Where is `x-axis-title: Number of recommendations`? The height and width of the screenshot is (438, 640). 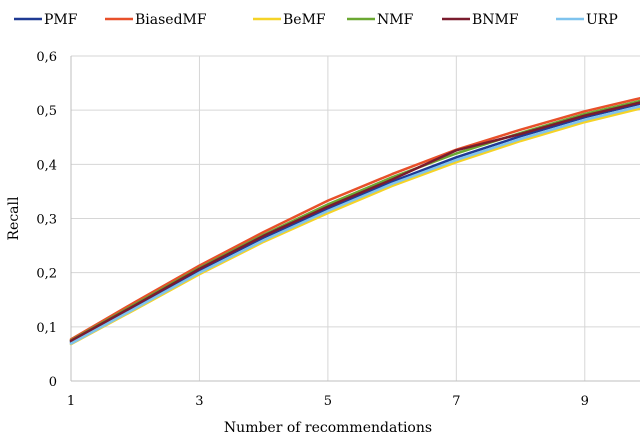 x-axis-title: Number of recommendations is located at coordinates (328, 428).